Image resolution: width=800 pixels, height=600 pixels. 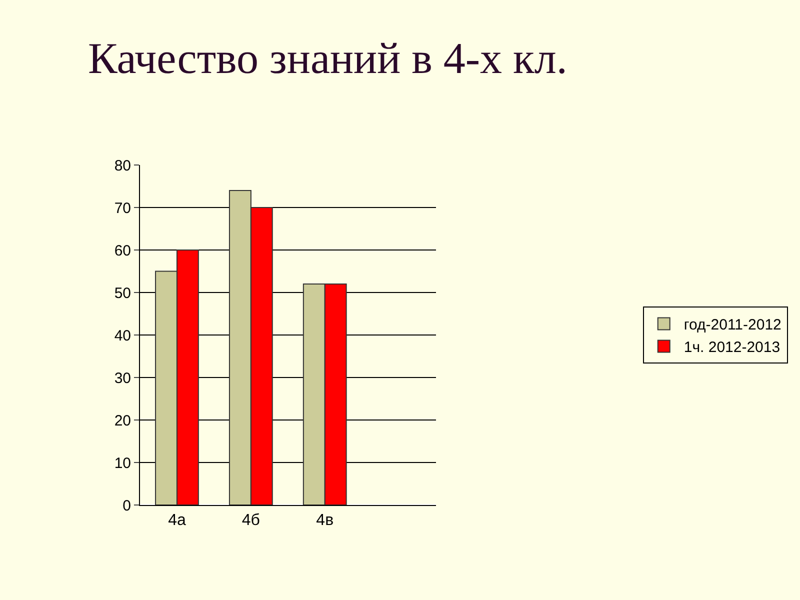 I want to click on y-tick-label: 20, so click(x=122, y=421).